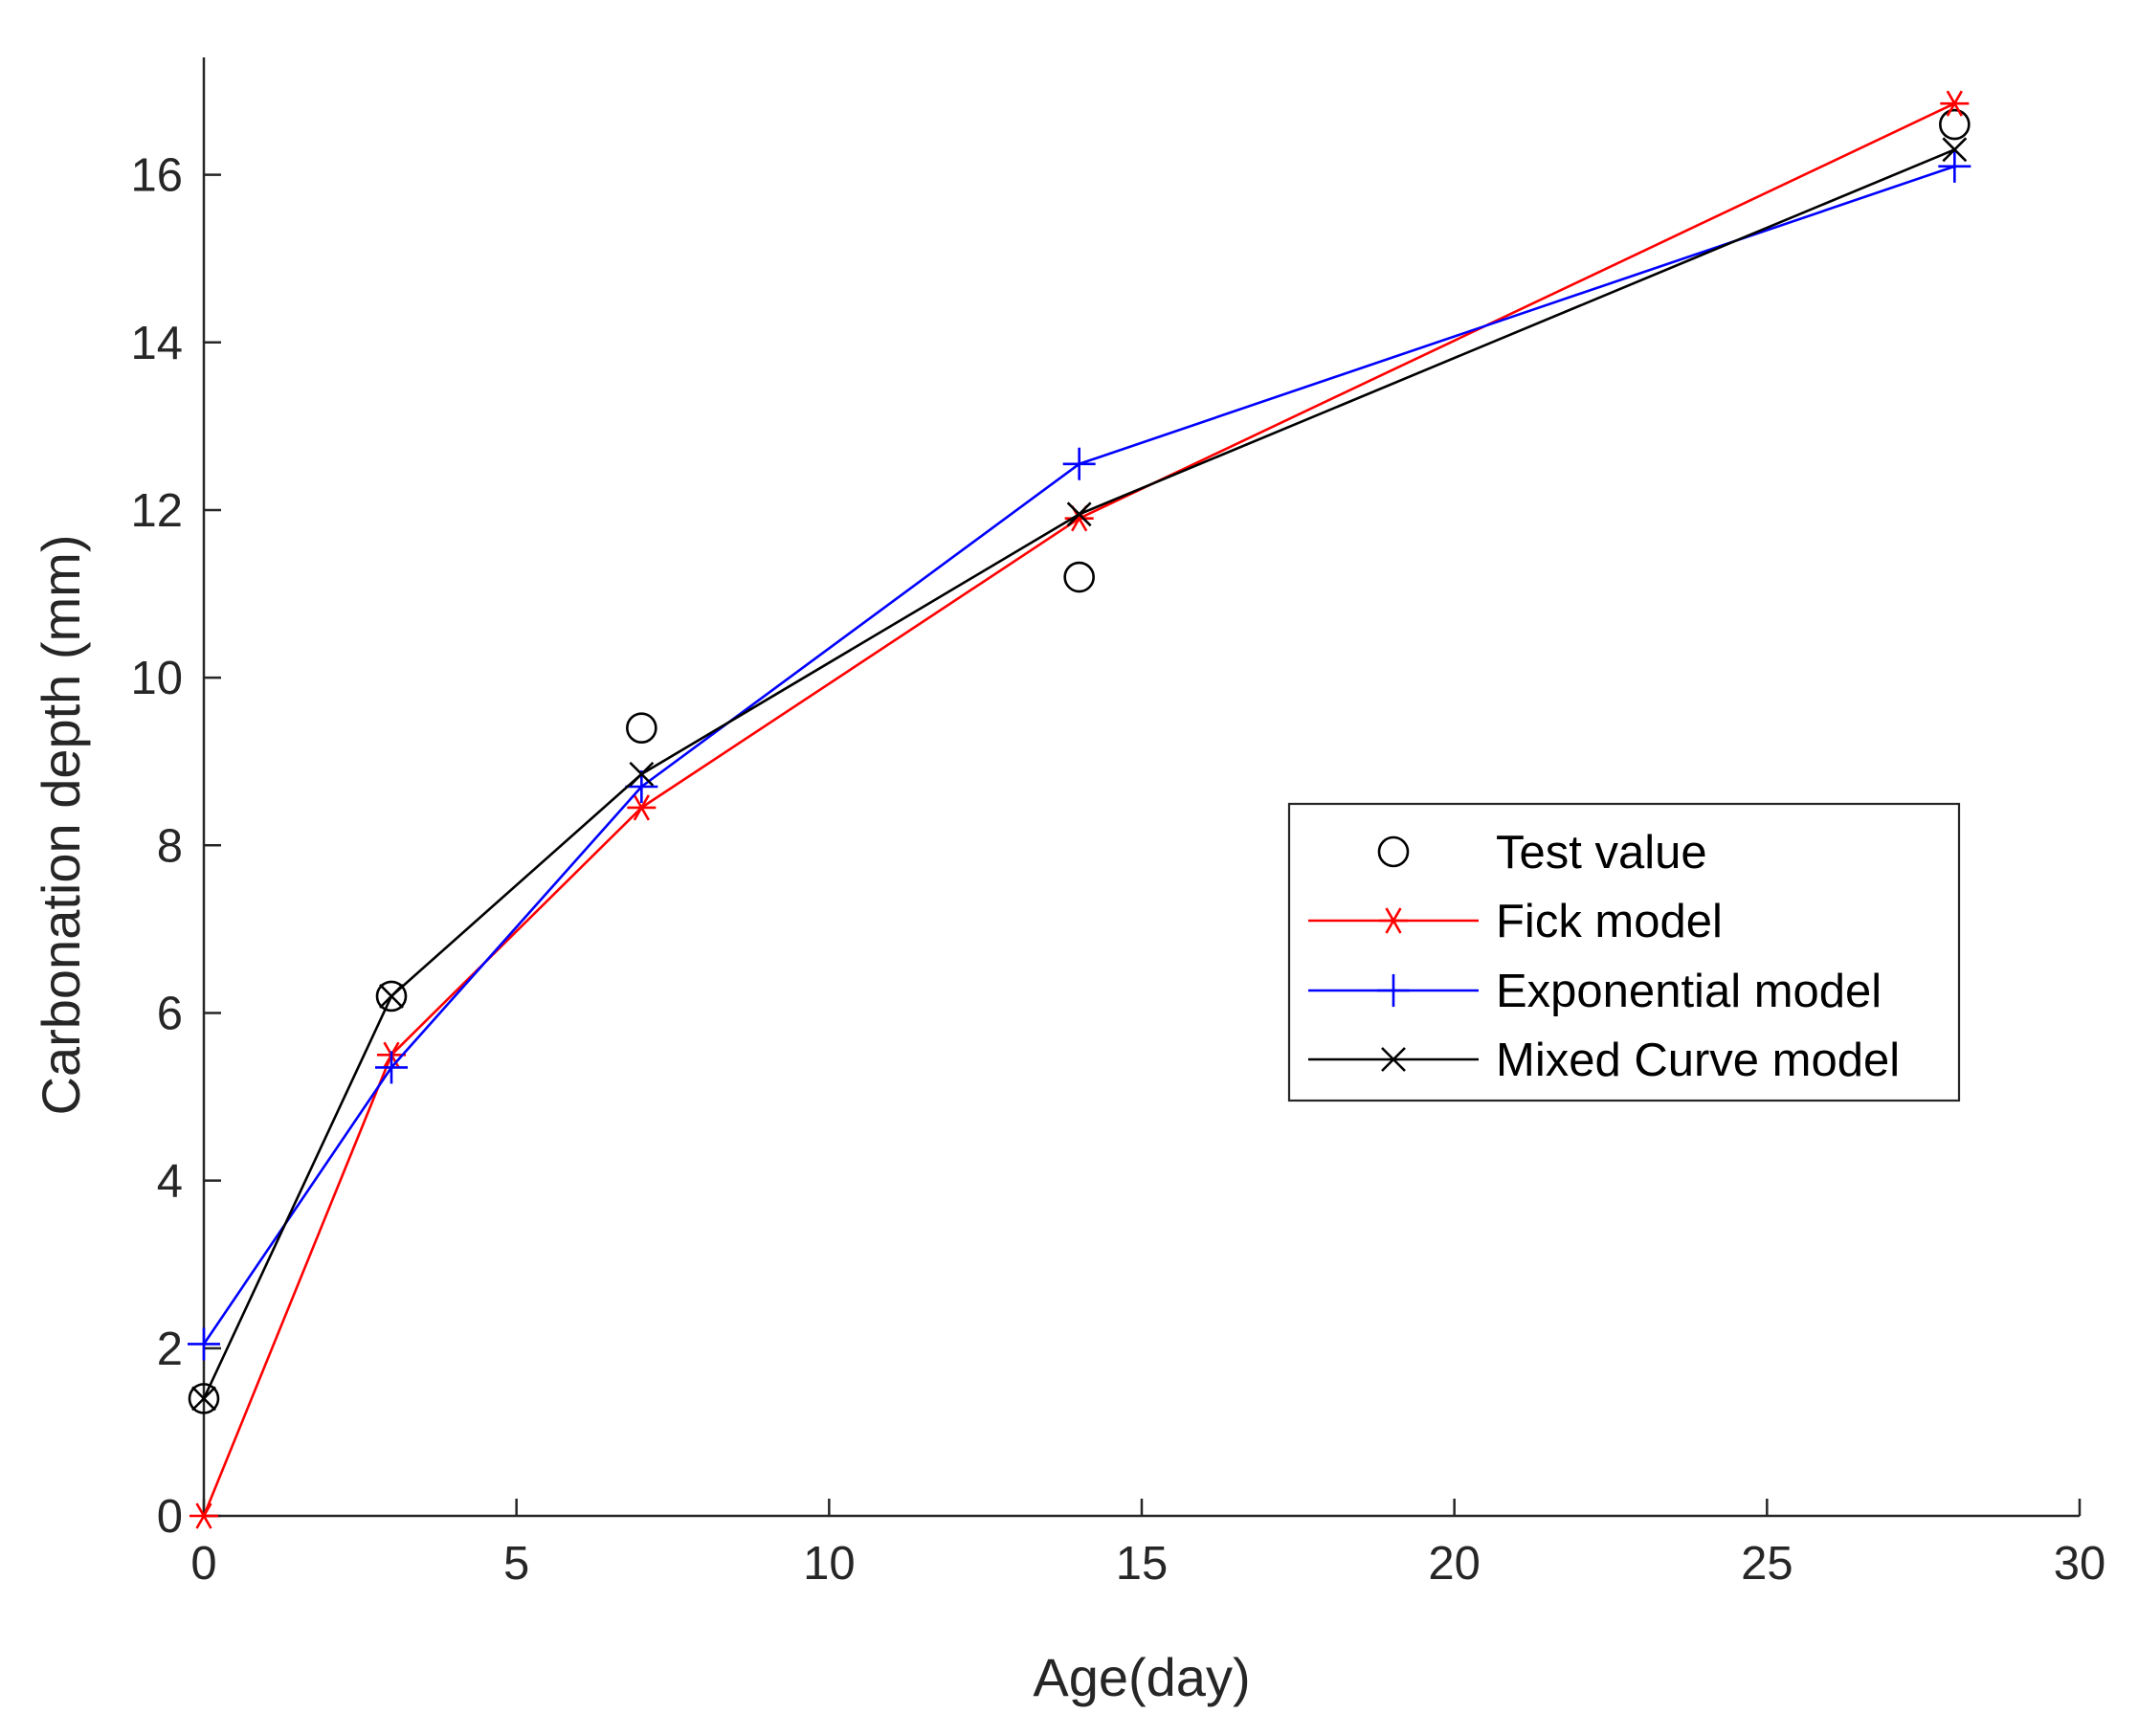  What do you see at coordinates (156, 678) in the screenshot?
I see `y-tick-label: 10` at bounding box center [156, 678].